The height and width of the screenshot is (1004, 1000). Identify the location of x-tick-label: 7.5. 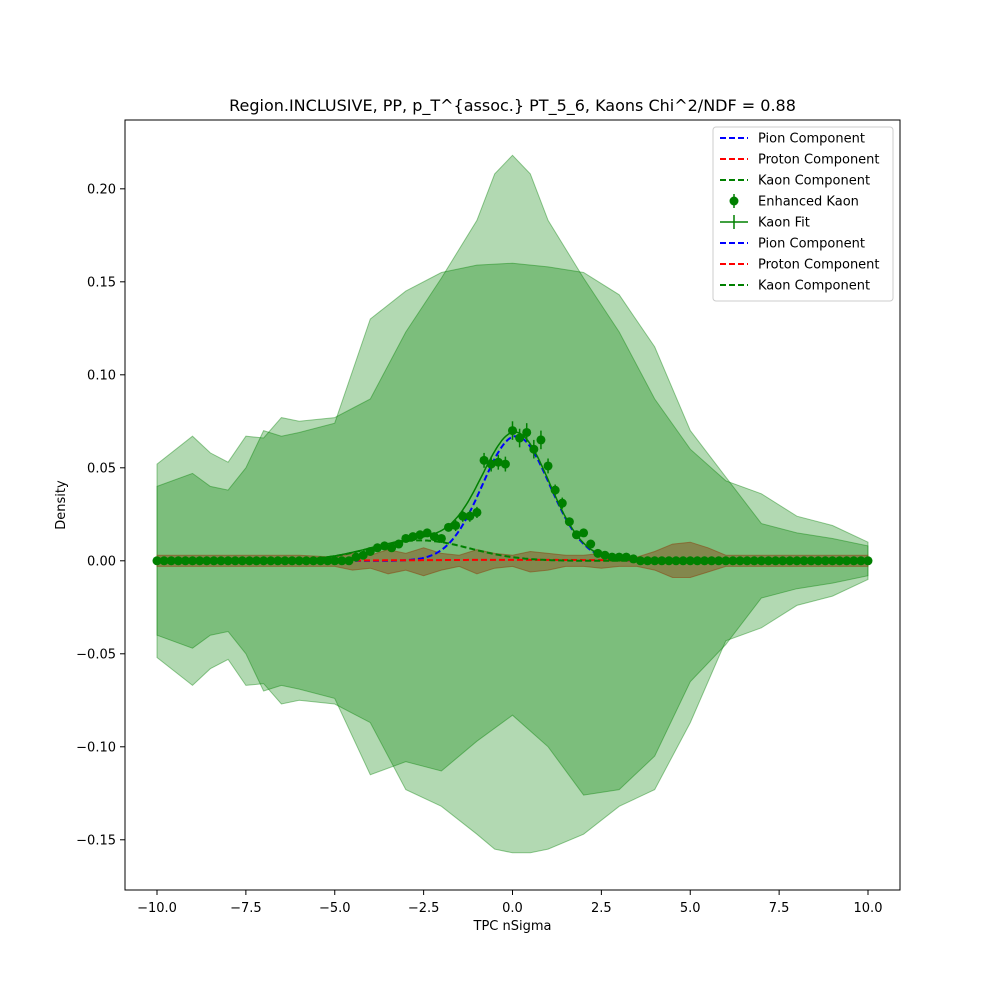
(779, 908).